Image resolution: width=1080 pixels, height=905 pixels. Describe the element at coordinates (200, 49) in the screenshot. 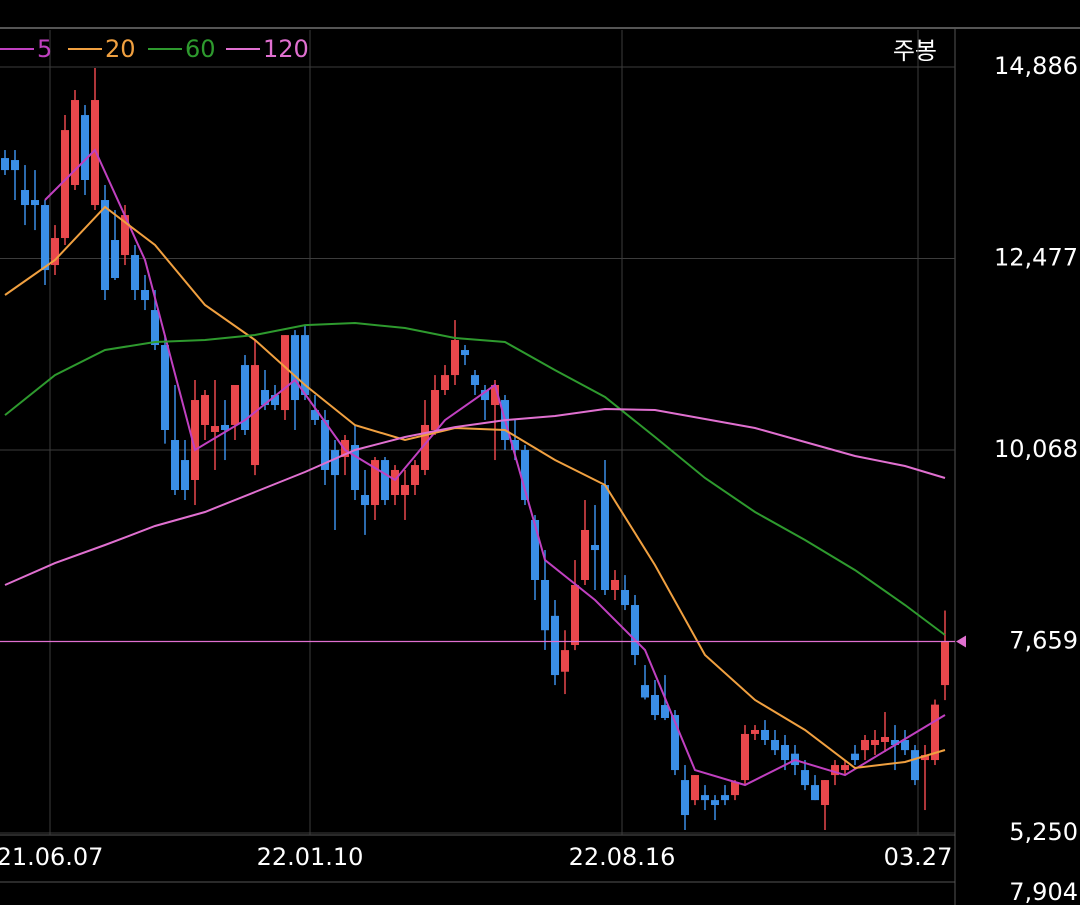

I see `legend-label: 60` at that location.